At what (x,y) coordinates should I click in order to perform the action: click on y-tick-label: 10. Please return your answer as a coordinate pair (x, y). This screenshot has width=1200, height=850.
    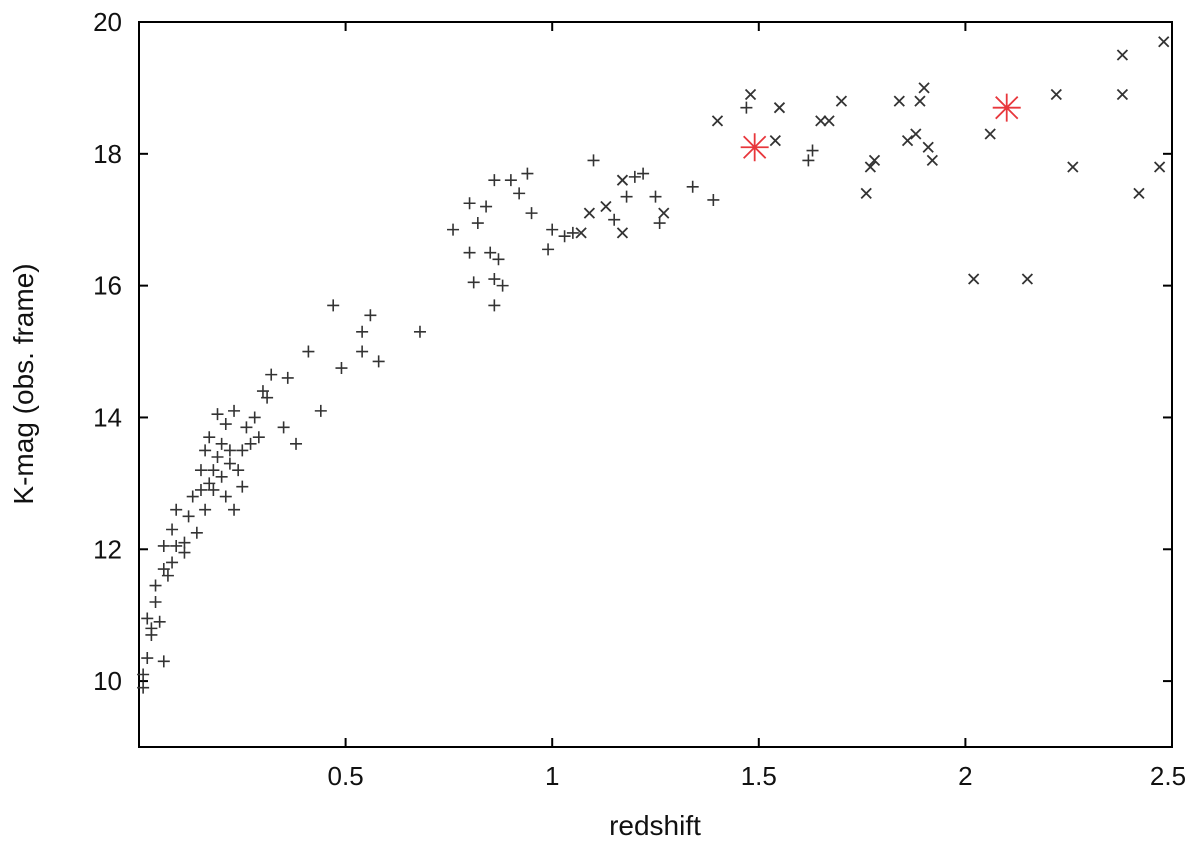
    Looking at the image, I should click on (107, 681).